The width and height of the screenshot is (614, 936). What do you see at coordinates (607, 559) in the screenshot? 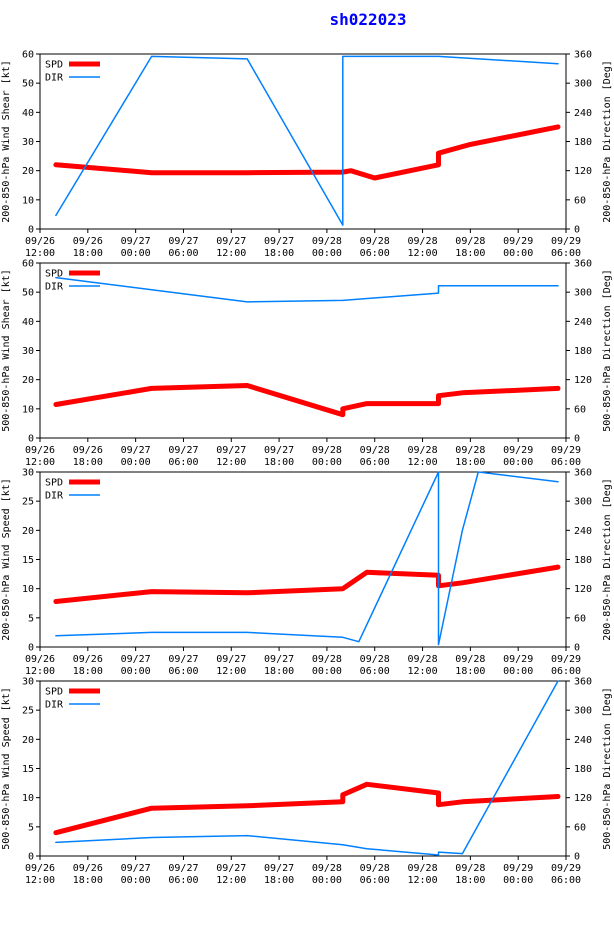
I see `y-right-axis-label: 200-850-hPa Direction [Deg]` at bounding box center [607, 559].